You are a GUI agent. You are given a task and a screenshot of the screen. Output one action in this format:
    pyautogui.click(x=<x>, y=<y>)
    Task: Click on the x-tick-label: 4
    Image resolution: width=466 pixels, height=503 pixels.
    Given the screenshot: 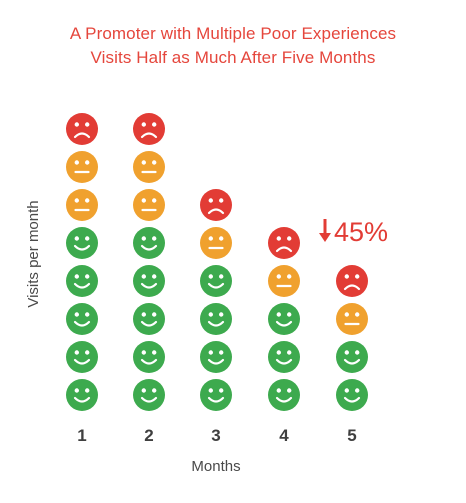 What is the action you would take?
    pyautogui.click(x=284, y=435)
    